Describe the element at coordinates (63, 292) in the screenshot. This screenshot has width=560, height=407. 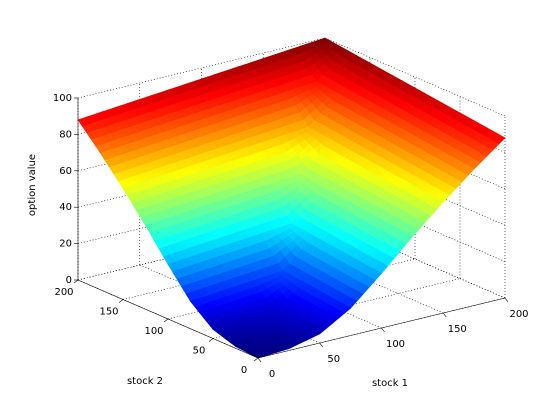
I see `y-tick-label: 200` at that location.